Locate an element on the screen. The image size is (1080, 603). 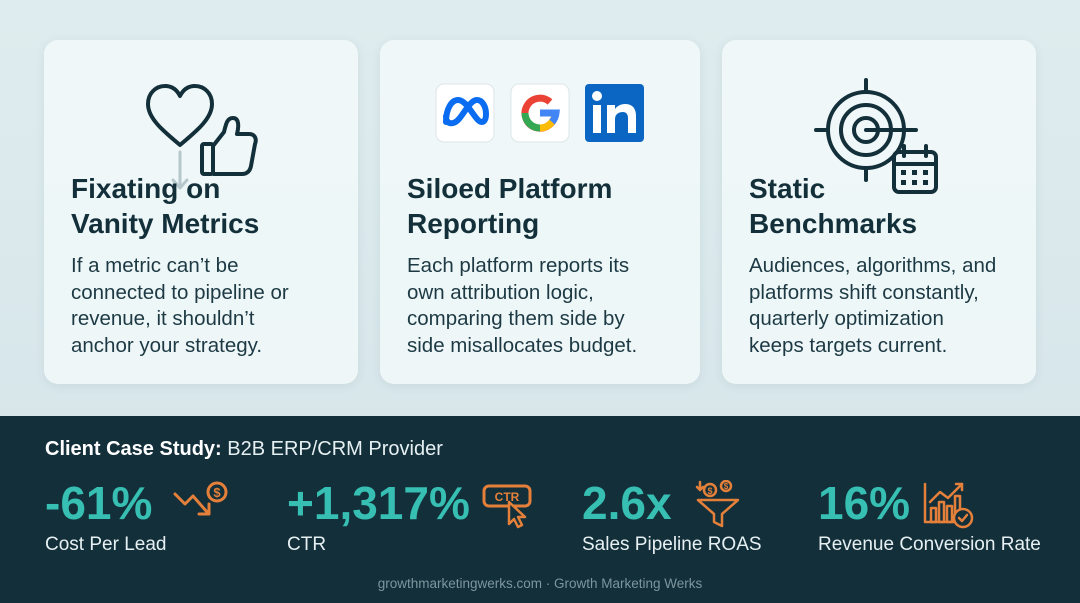
metric-cost-per-lead: -61% $ Cost Per Lead is located at coordinates (136, 515).